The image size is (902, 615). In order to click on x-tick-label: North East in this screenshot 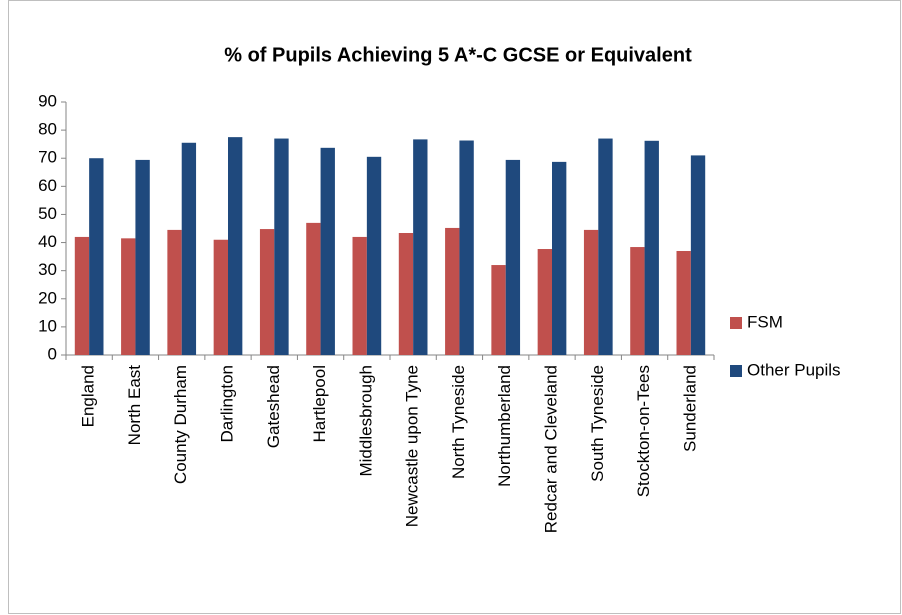, I will do `click(134, 405)`.